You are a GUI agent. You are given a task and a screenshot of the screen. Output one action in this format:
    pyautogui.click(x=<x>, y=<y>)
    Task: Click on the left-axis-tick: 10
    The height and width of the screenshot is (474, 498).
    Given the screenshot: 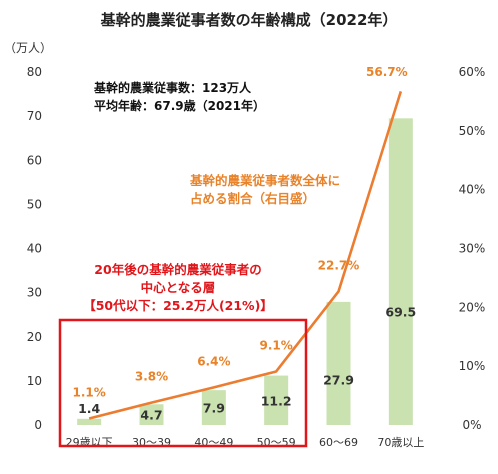 What is the action you would take?
    pyautogui.click(x=34, y=381)
    